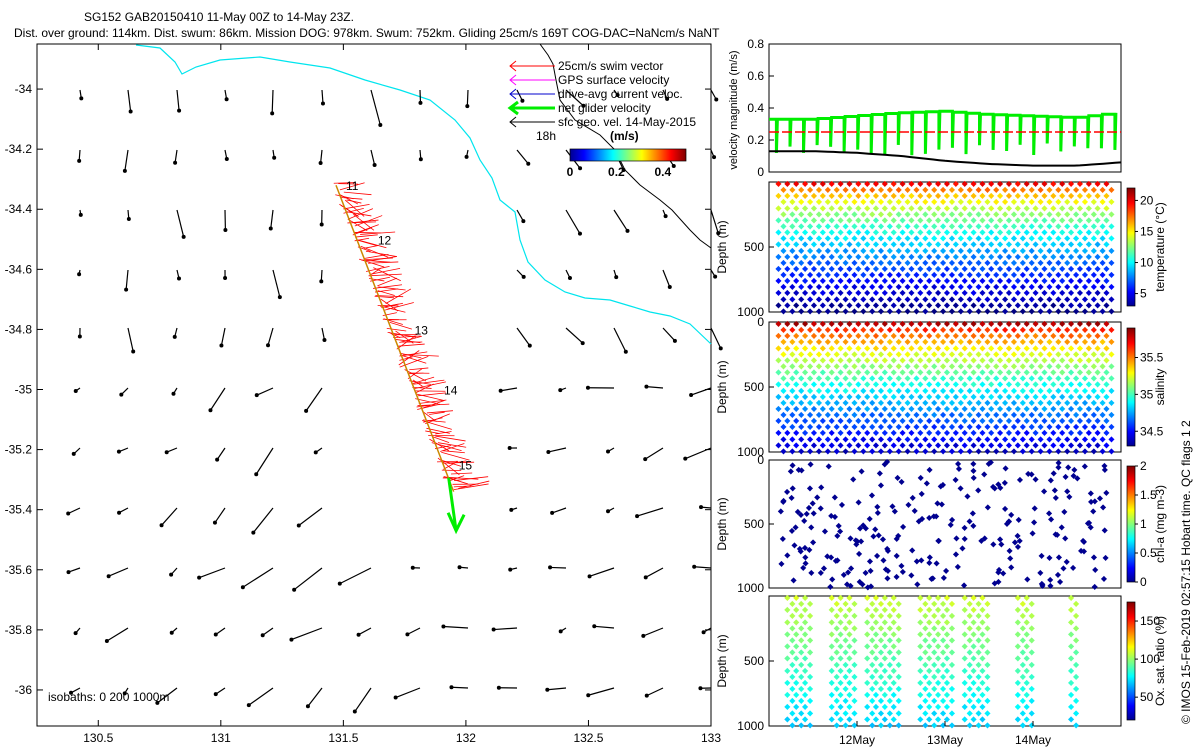 This screenshot has width=1200, height=750. Describe the element at coordinates (857, 740) in the screenshot. I see `profile-xtick-label: 12May` at that location.